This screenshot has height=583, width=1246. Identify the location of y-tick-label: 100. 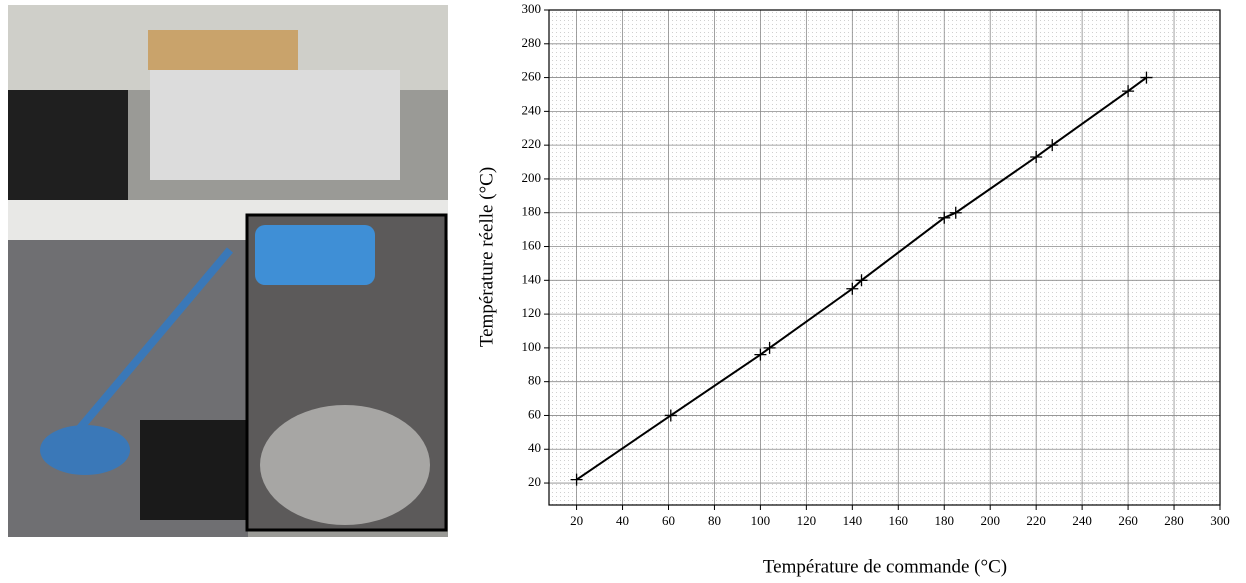
(532, 346).